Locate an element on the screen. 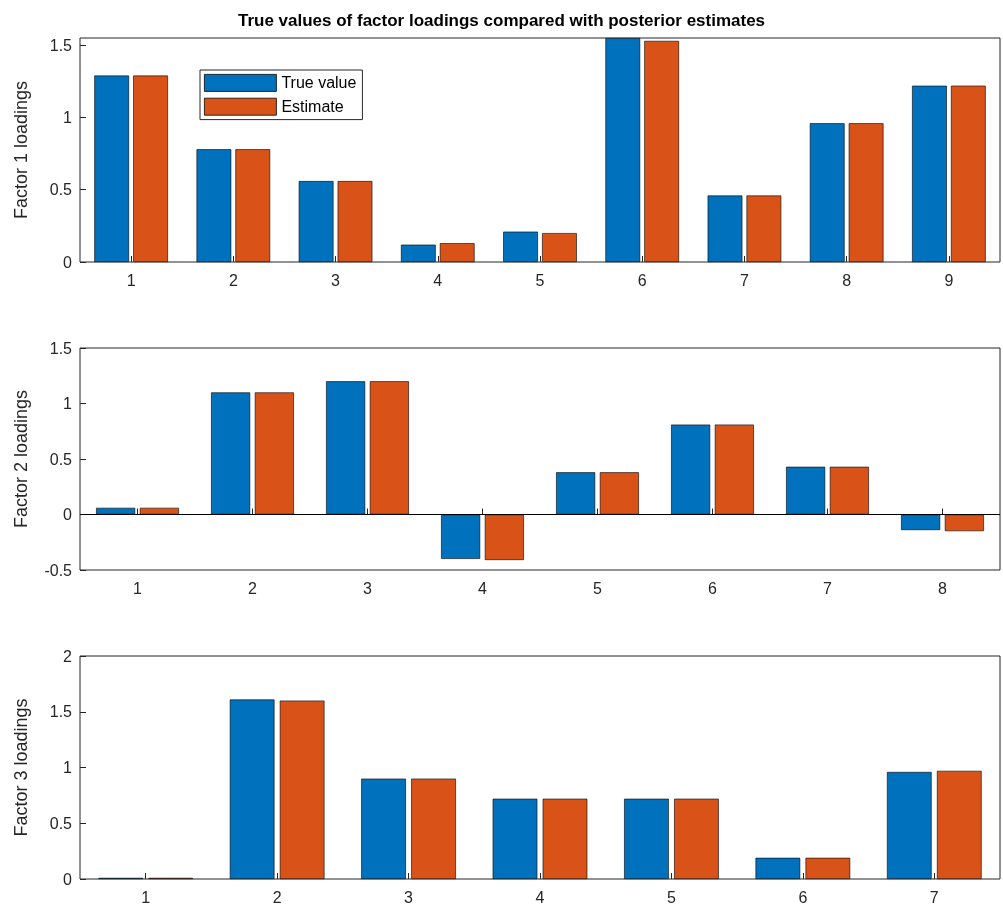 The image size is (1003, 907). y-axis-title: Factor 3 loadings is located at coordinates (21, 767).